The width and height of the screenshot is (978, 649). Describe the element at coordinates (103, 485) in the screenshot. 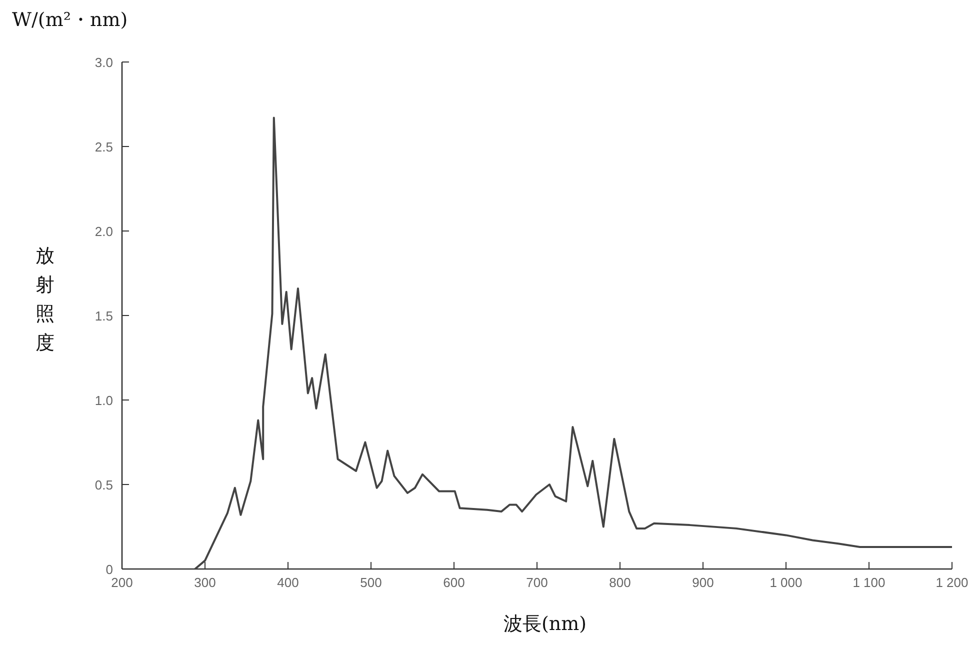

I see `y-tick-label: 0.5` at that location.